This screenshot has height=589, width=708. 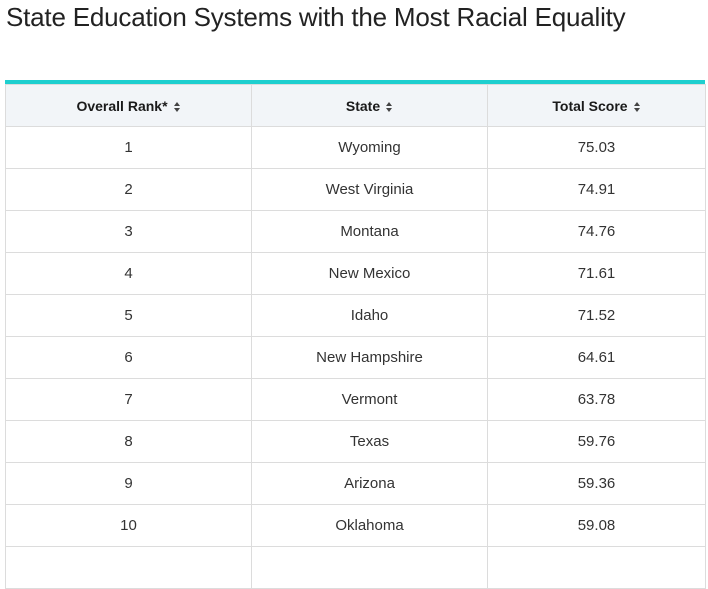 I want to click on column-header-state: State, so click(x=369, y=105).